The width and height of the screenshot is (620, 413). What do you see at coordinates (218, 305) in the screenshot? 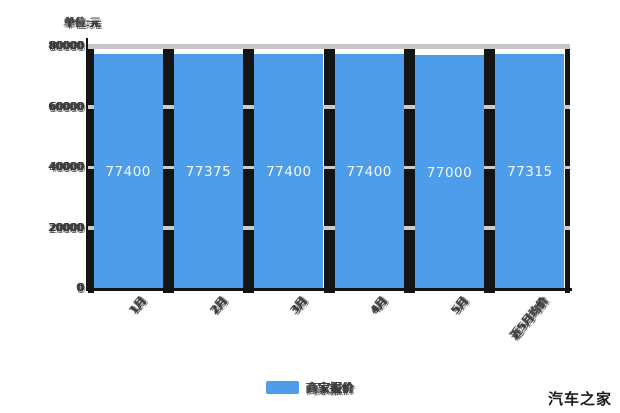
I see `x-tick-label: 2月` at bounding box center [218, 305].